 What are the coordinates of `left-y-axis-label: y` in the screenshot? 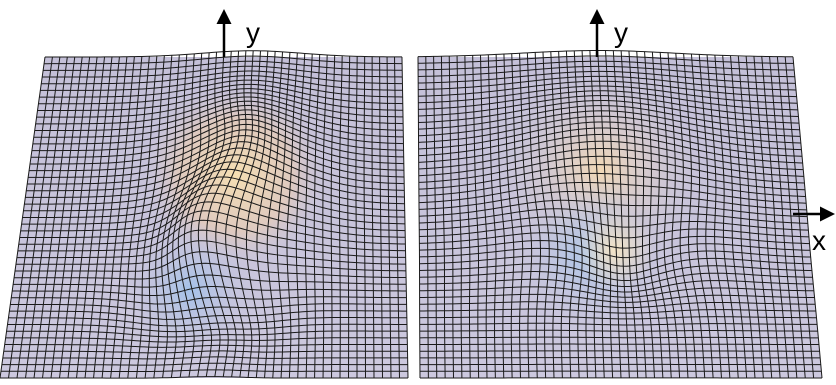 It's located at (253, 32).